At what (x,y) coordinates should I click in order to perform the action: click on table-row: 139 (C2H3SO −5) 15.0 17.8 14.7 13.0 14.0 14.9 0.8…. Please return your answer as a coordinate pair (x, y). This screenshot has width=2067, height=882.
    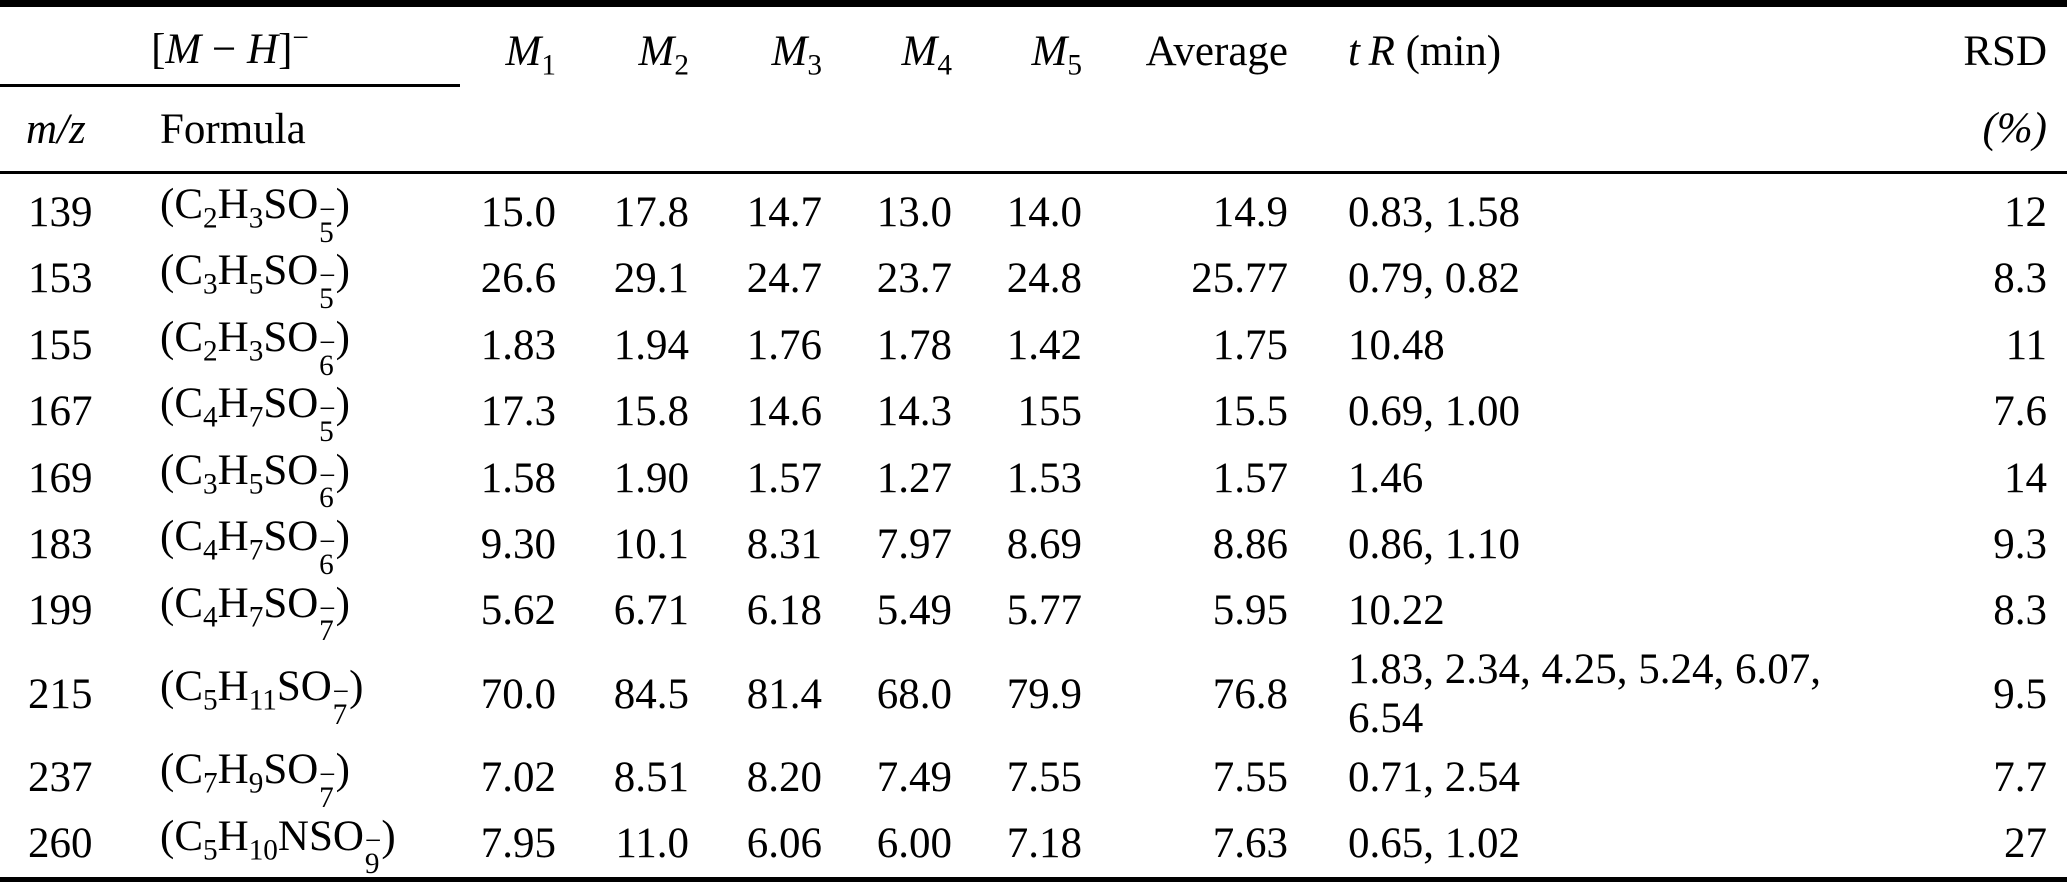
    Looking at the image, I should click on (1033, 211).